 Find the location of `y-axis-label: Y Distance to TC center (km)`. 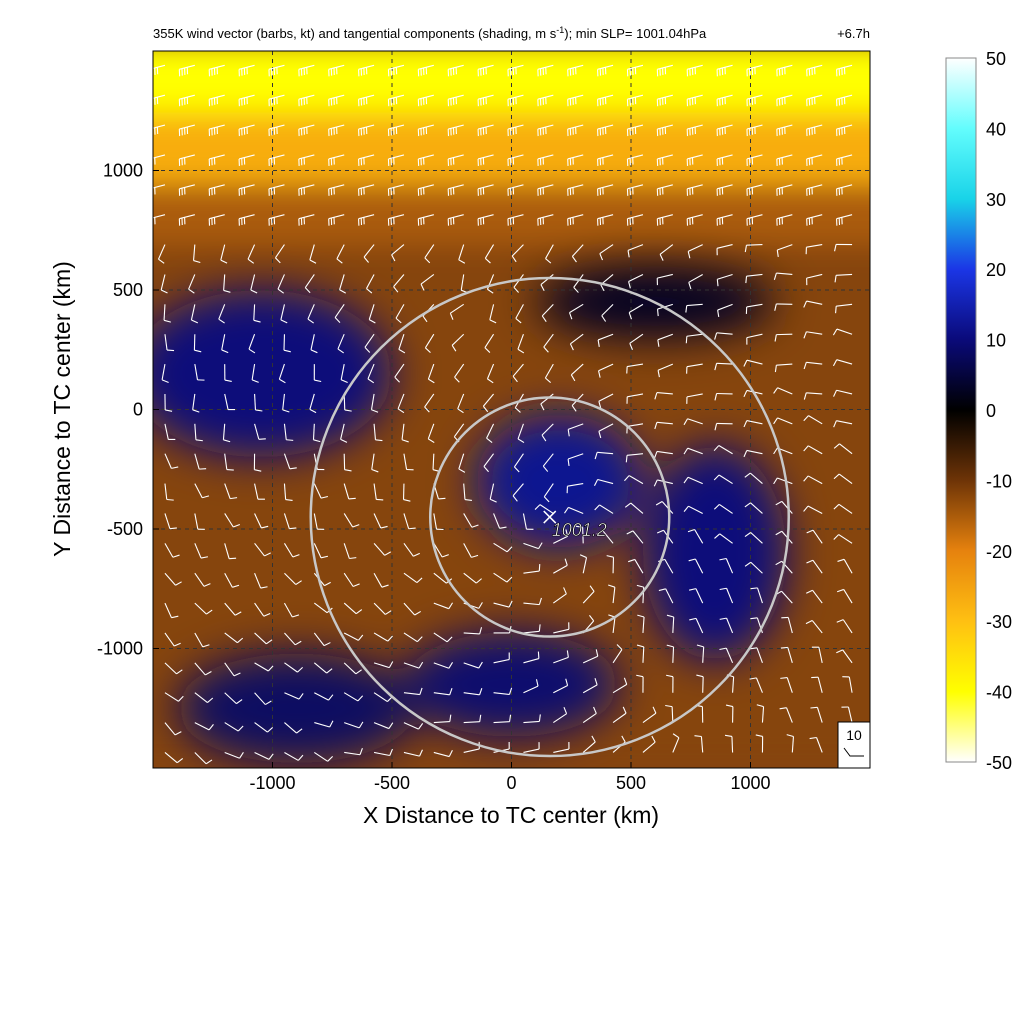

y-axis-label: Y Distance to TC center (km) is located at coordinates (62, 409).